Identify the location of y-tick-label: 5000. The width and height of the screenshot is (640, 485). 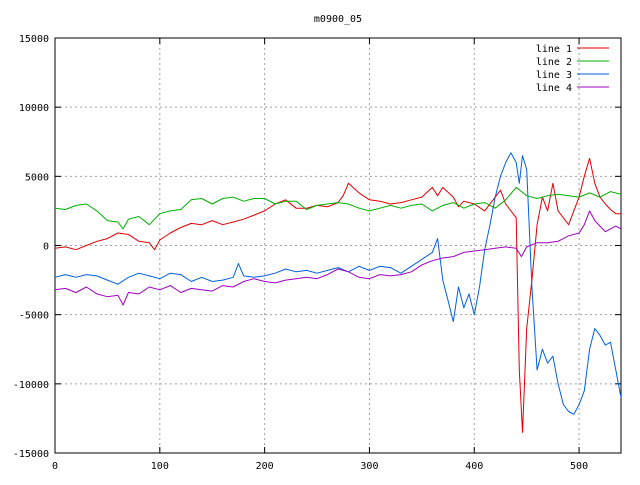
(37, 177).